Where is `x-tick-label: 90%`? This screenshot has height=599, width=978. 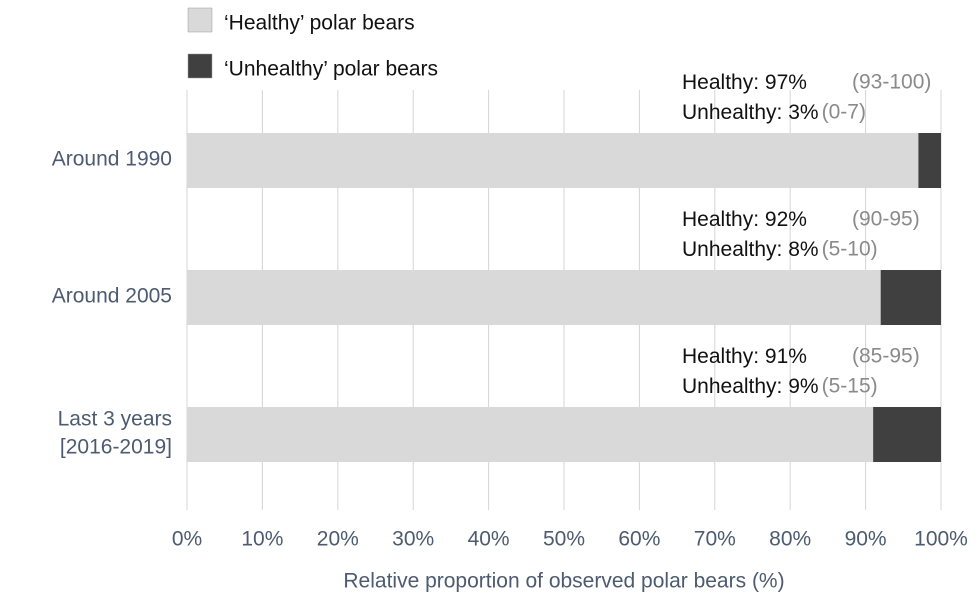 x-tick-label: 90% is located at coordinates (866, 539).